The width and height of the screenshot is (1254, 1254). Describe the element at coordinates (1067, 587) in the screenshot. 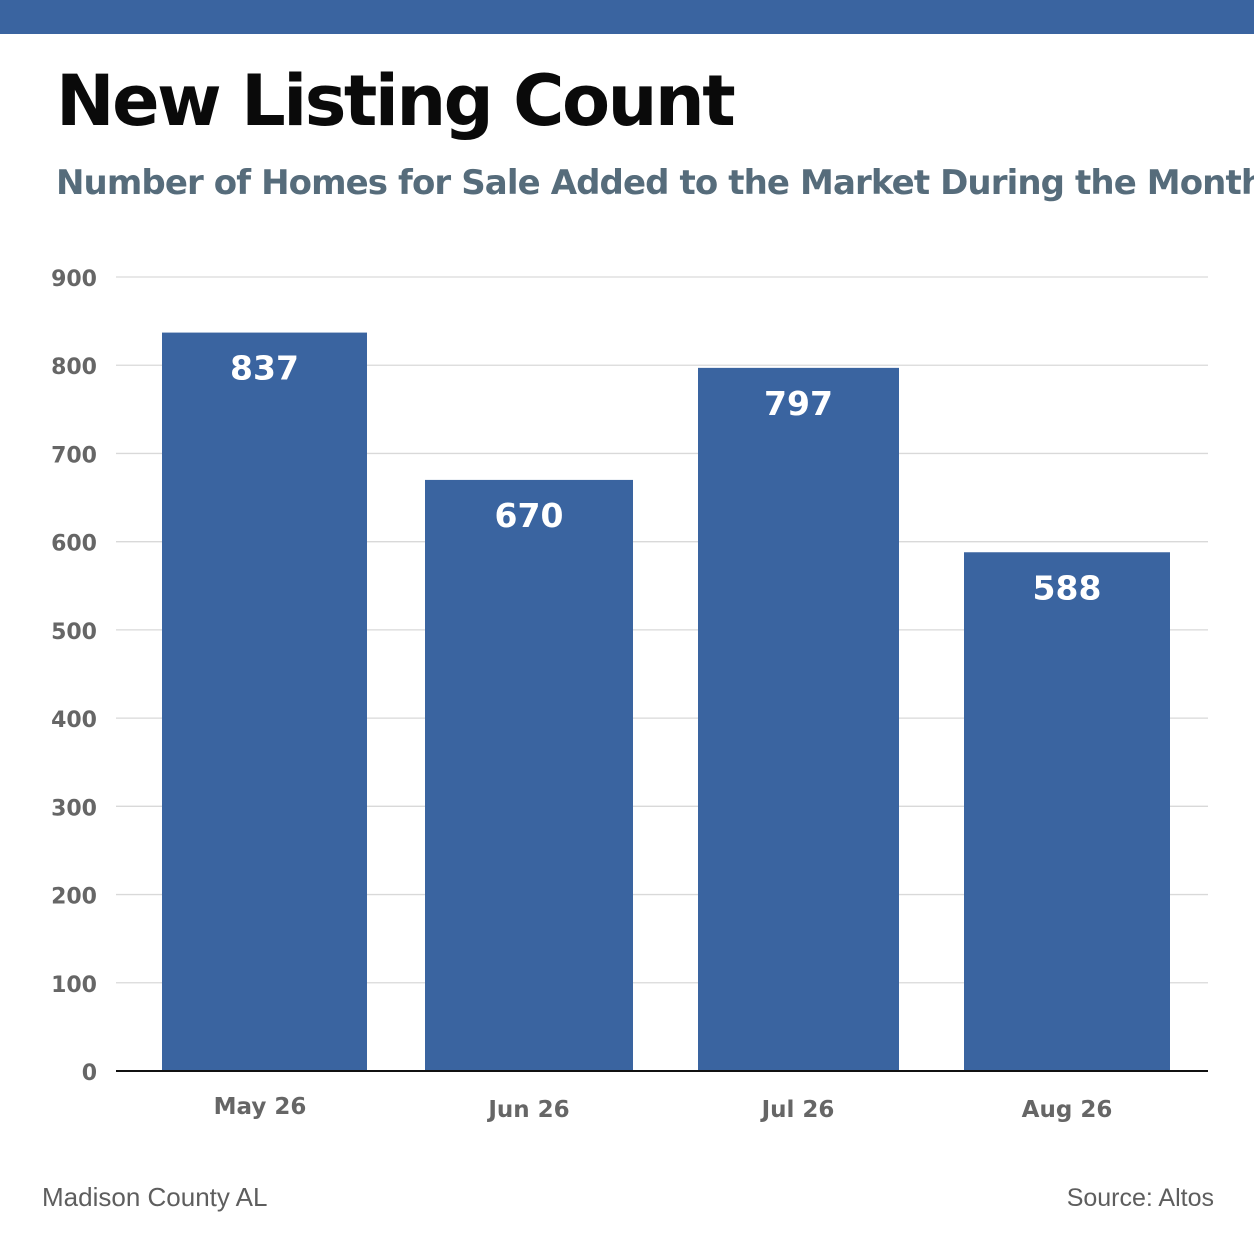

I see `bar-value-label: 588` at that location.